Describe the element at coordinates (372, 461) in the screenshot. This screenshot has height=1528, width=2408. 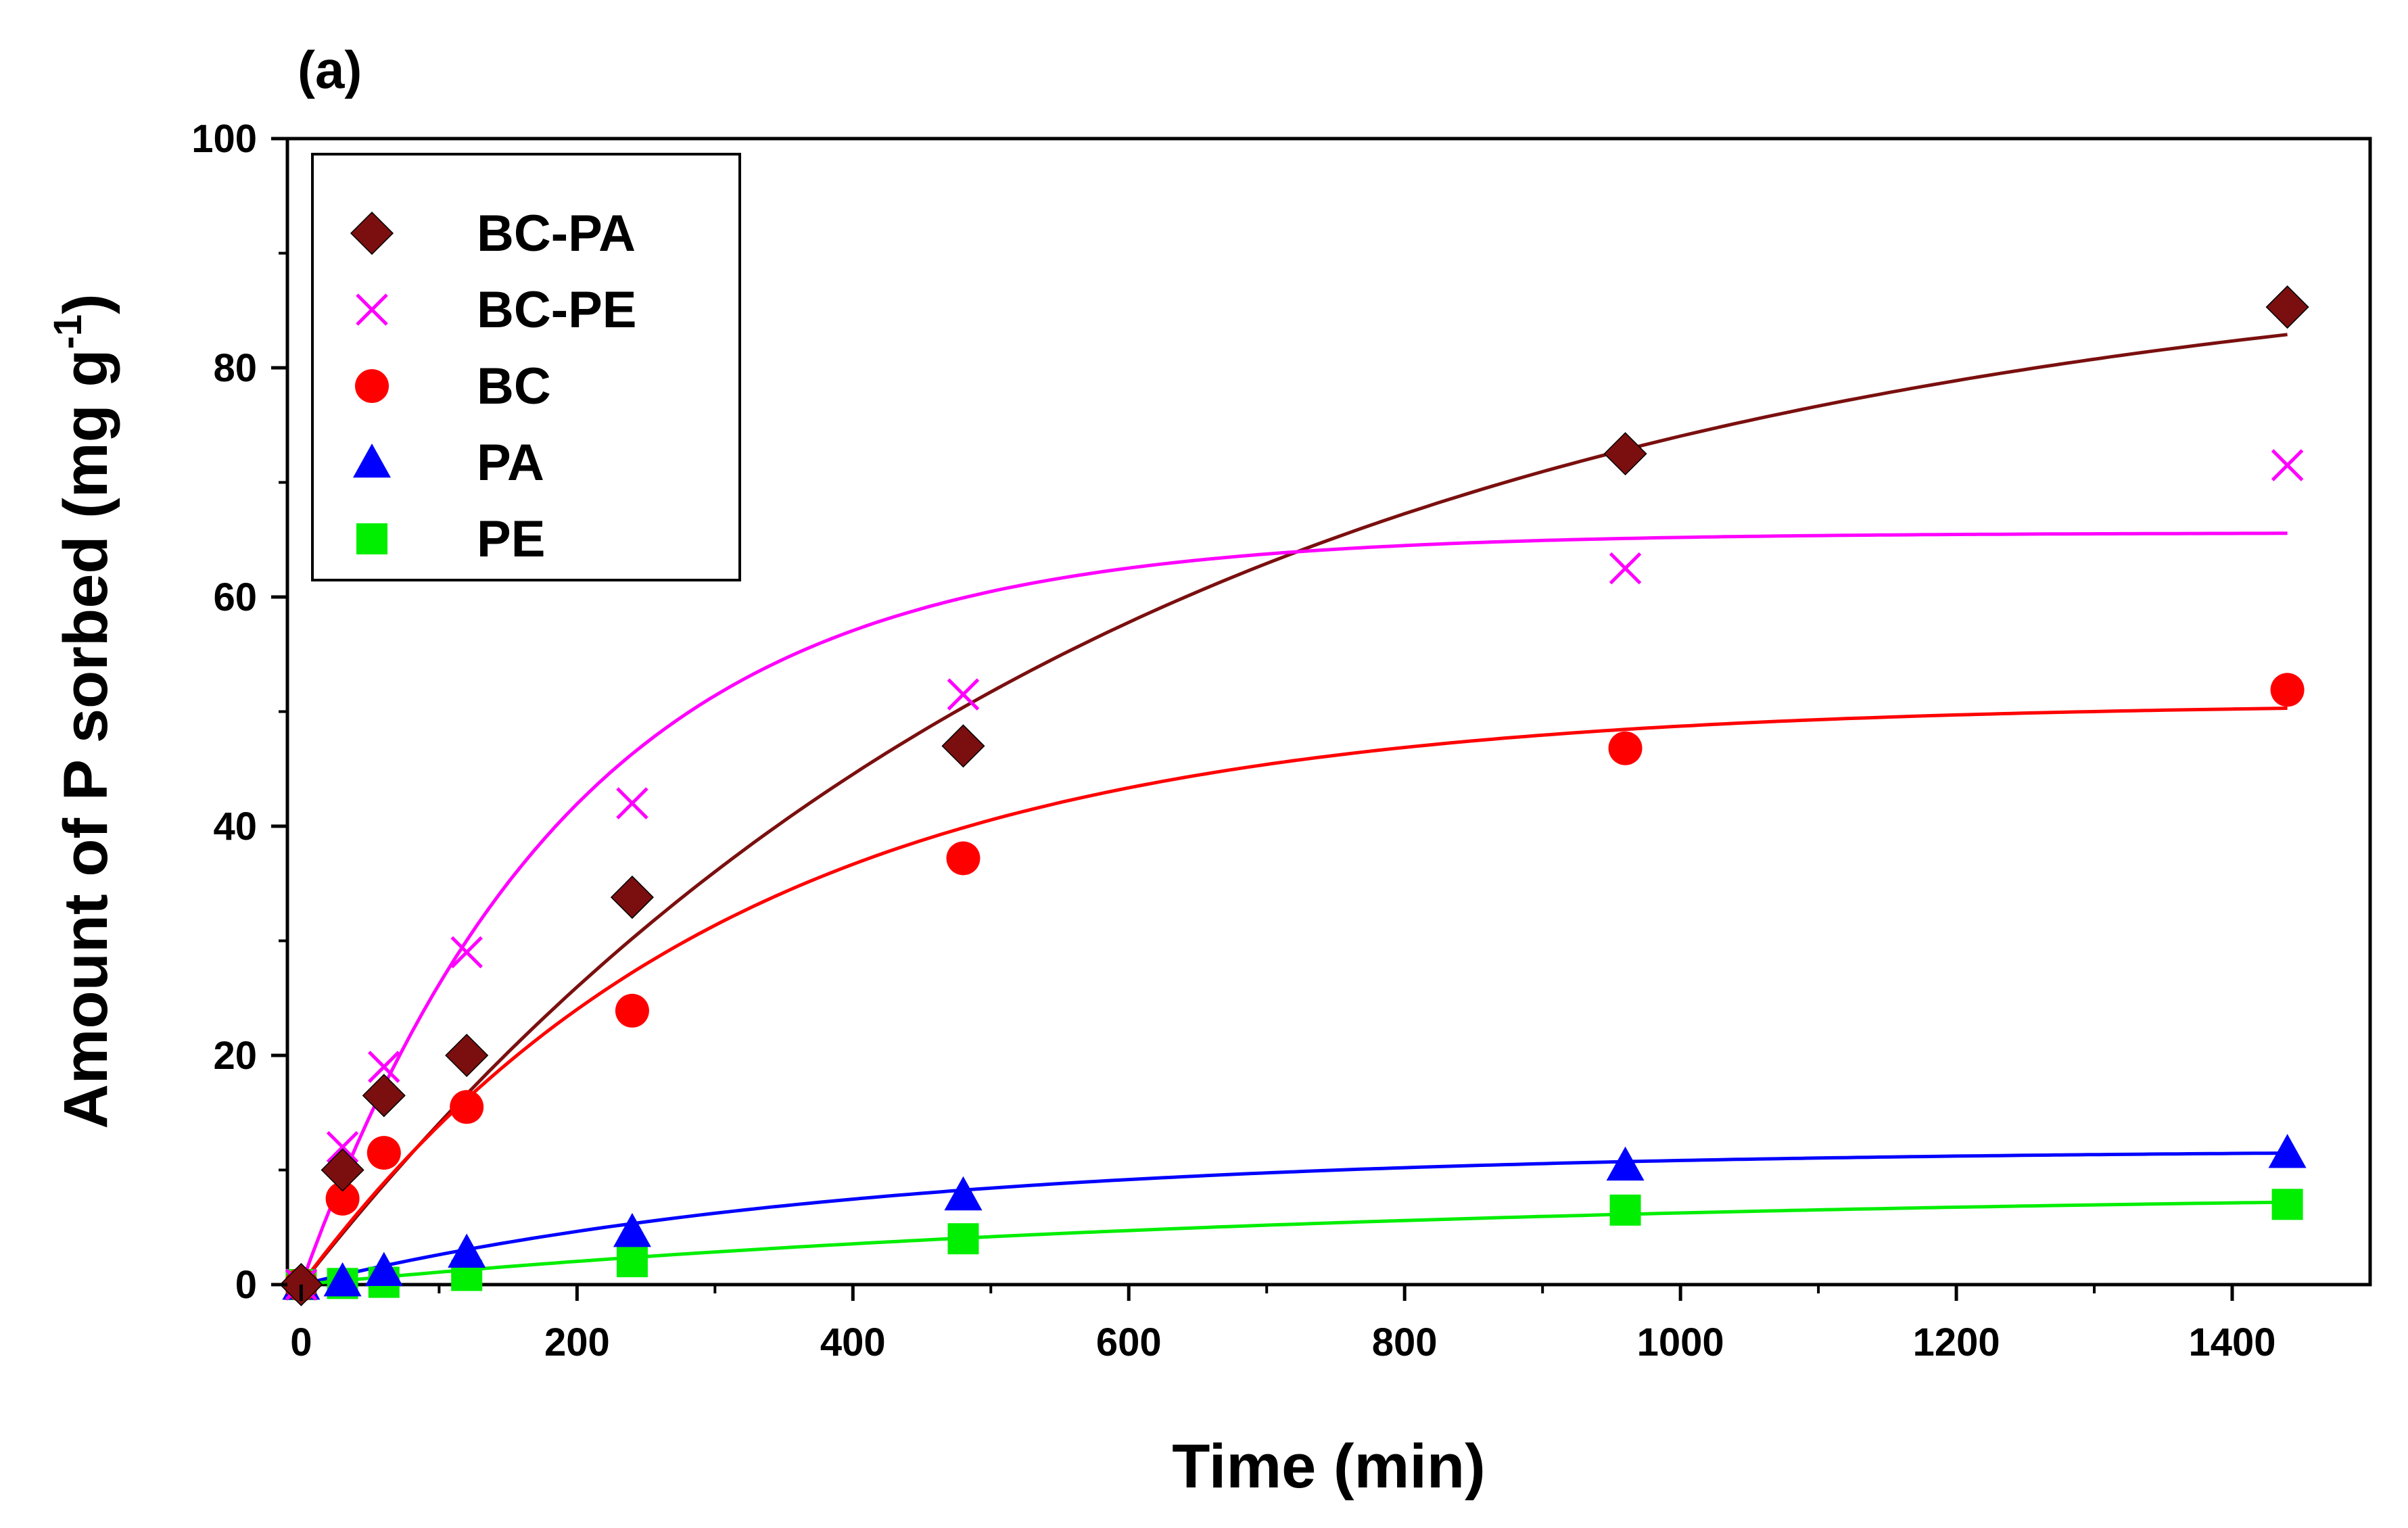
I see `legend-marker-pa` at that location.